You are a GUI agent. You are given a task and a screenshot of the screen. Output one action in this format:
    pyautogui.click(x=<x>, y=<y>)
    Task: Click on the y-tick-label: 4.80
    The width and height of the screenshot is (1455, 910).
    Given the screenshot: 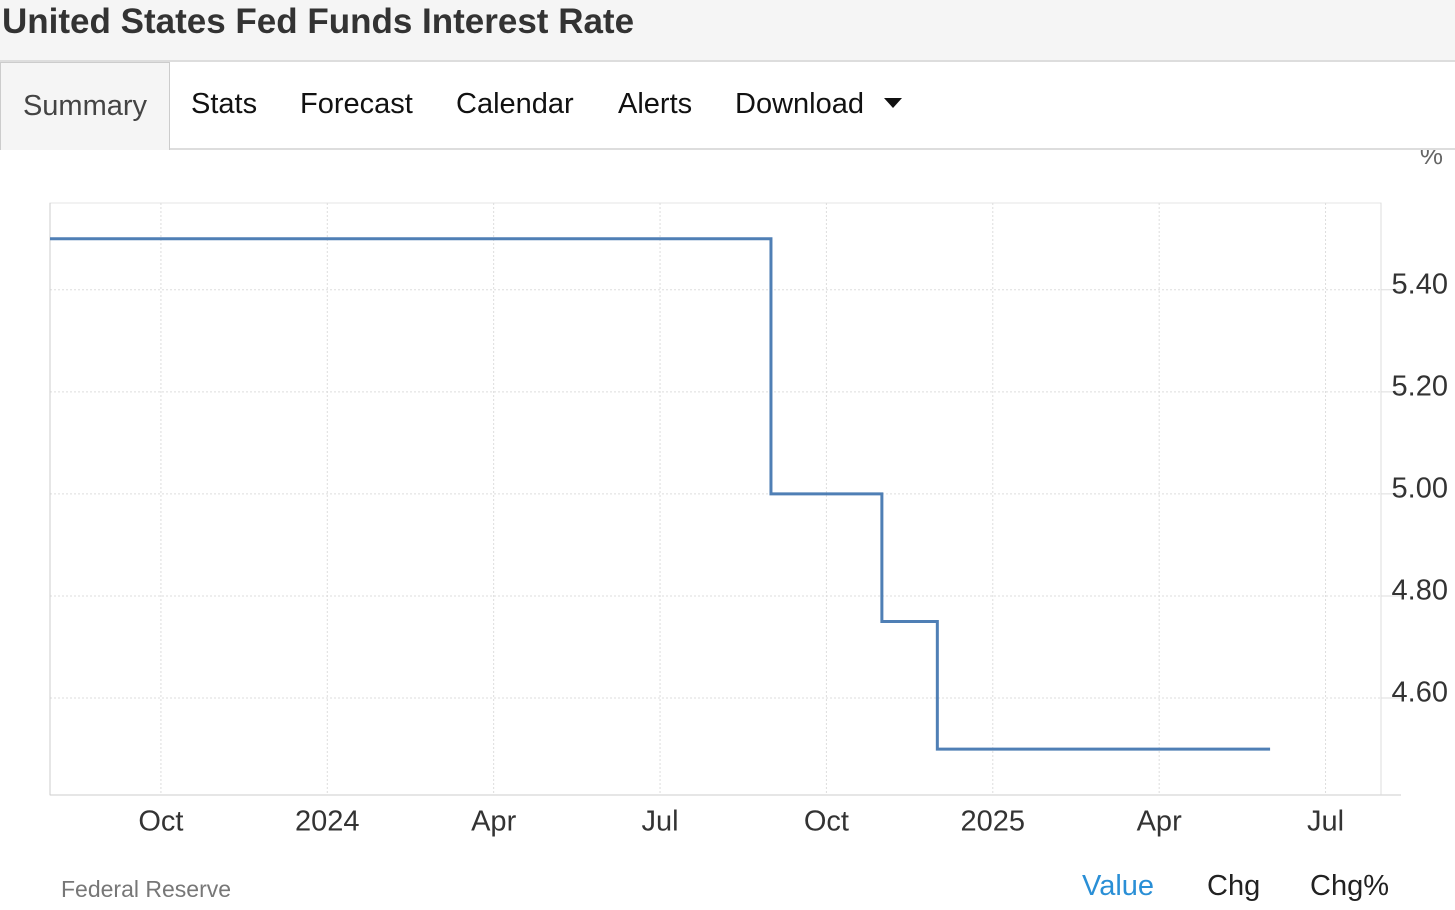 What is the action you would take?
    pyautogui.click(x=1420, y=591)
    